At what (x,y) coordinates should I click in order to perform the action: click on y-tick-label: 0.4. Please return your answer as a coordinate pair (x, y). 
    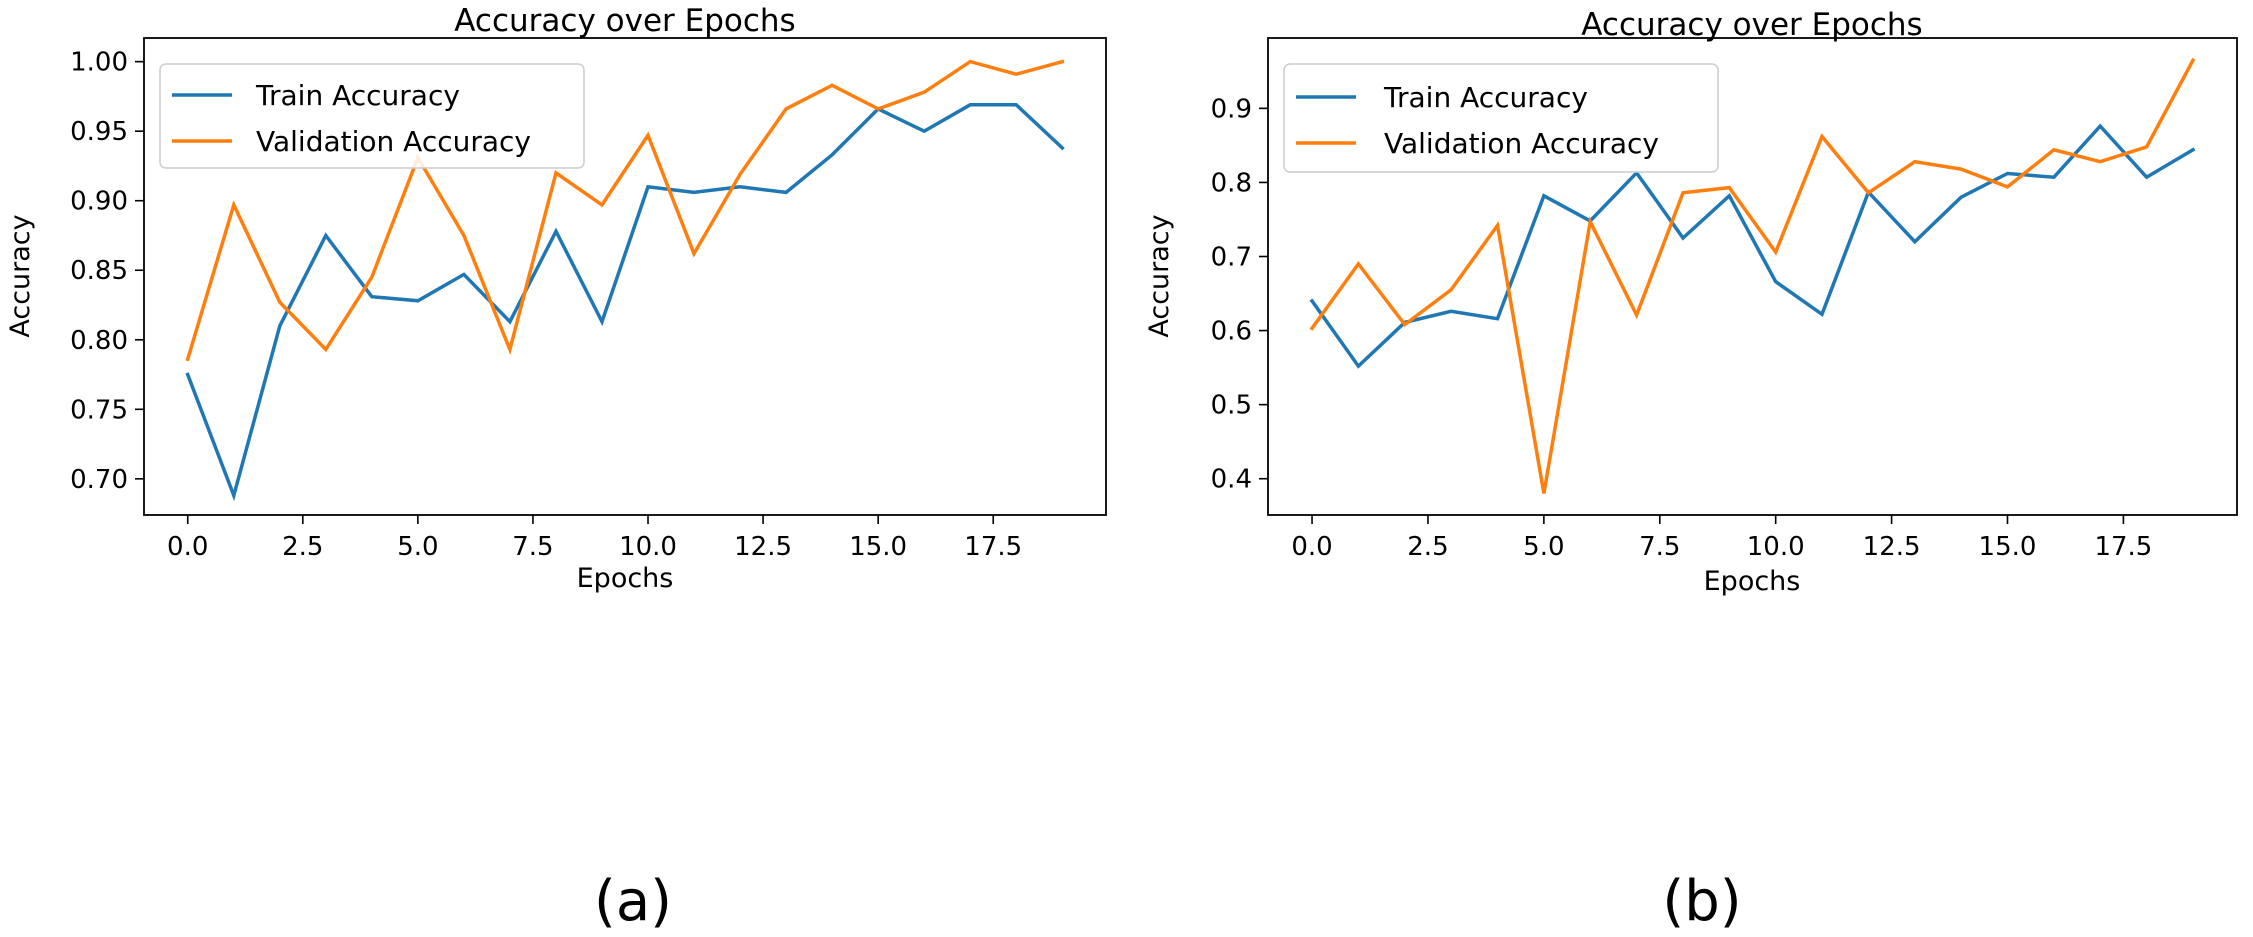
    Looking at the image, I should click on (1231, 480).